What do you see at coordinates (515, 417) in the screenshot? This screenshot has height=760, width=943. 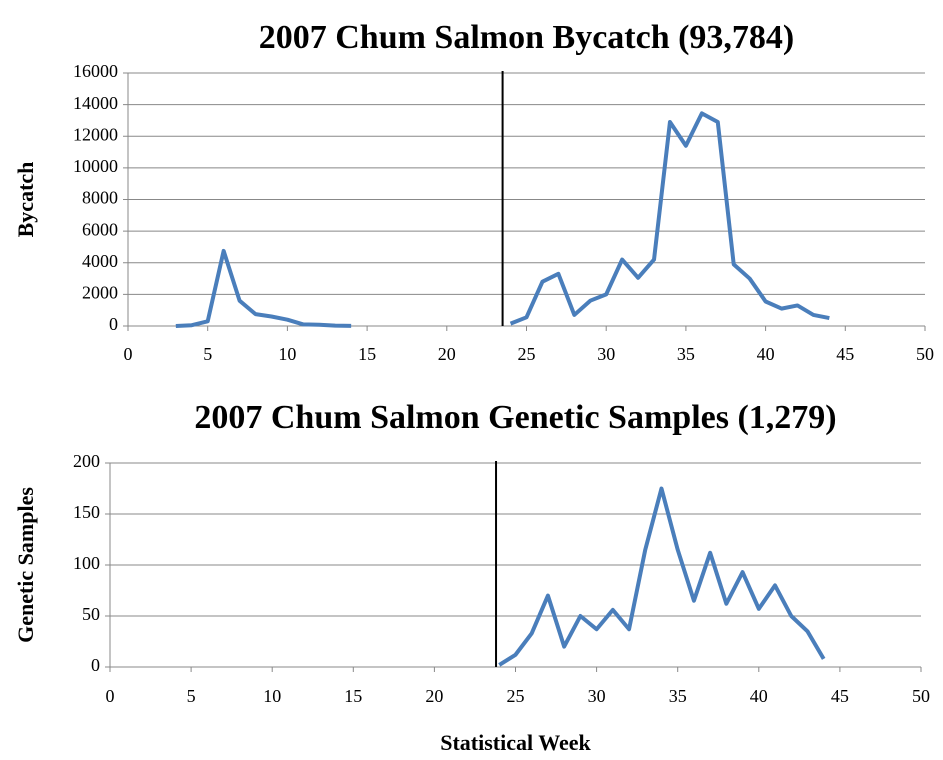 I see `chart-title: 2007 Chum Salmon Genetic Samples (1,279)` at bounding box center [515, 417].